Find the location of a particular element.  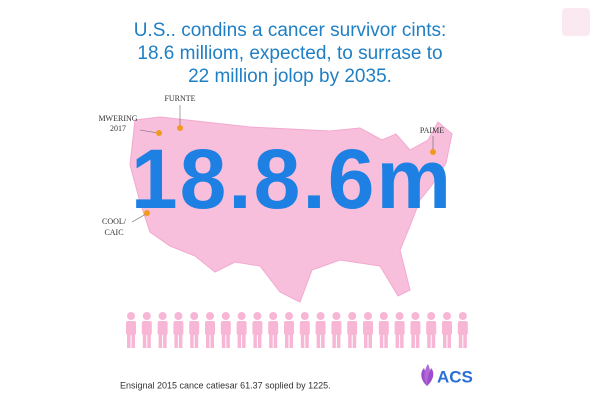

label-markers is located at coordinates (283, 164).